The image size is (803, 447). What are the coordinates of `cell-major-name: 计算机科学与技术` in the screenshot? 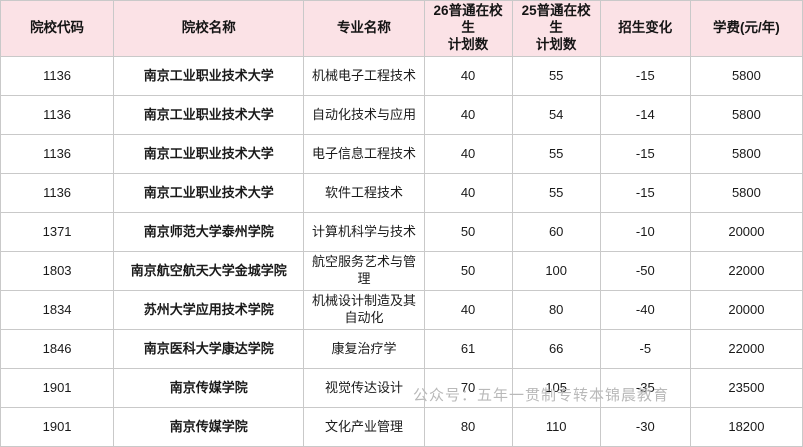 It's located at (364, 231).